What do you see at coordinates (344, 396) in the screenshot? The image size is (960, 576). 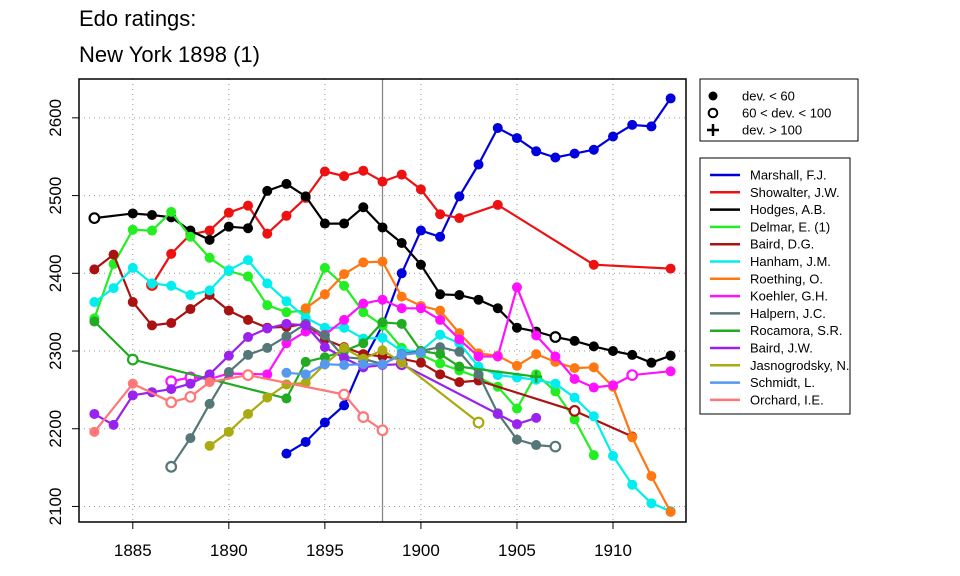 I see `series-jasnogrodsky-n` at bounding box center [344, 396].